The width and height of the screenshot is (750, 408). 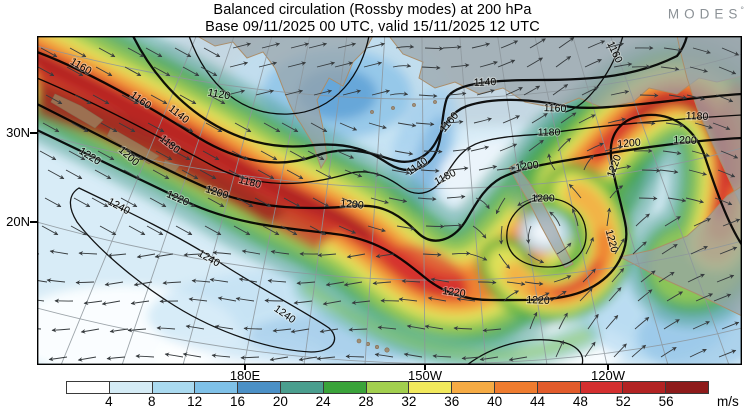 What do you see at coordinates (608, 367) in the screenshot?
I see `lon-tickmark` at bounding box center [608, 367].